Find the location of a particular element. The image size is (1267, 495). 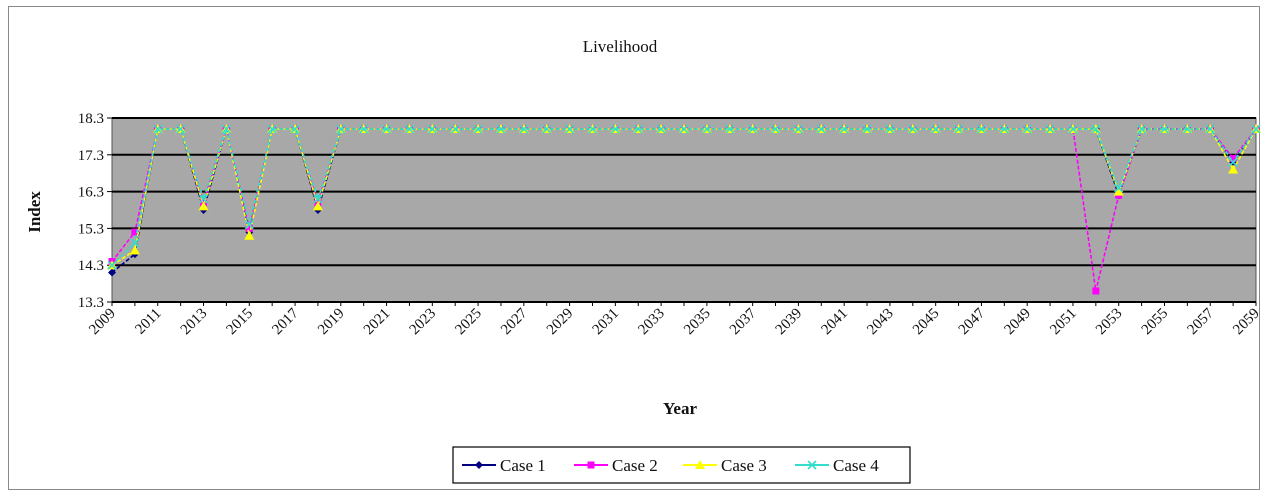

y-tick-label: 17.3 is located at coordinates (91, 156).